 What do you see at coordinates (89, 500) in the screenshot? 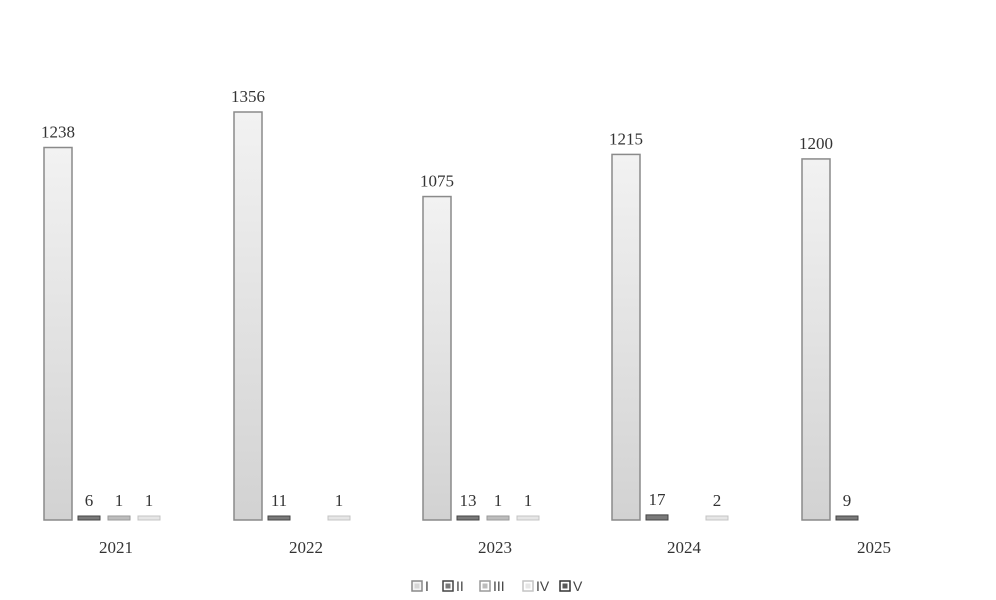
I see `data-label-2021-series-II: 6` at bounding box center [89, 500].